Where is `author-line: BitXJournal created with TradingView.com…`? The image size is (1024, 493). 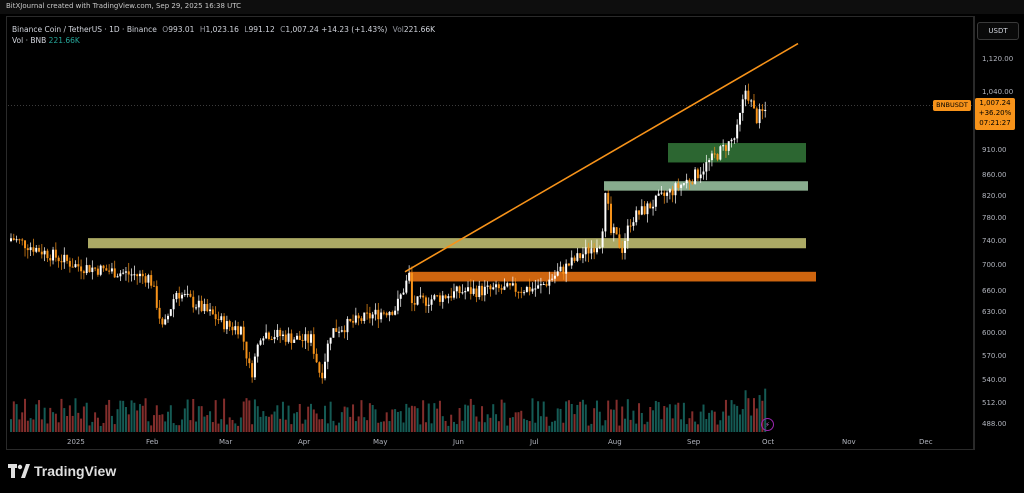
author-line: BitXJournal created with TradingView.com… is located at coordinates (124, 6).